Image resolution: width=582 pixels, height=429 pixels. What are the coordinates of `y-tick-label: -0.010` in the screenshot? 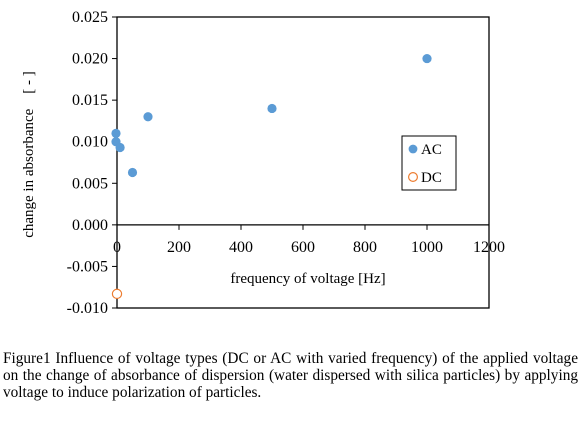 It's located at (87, 308).